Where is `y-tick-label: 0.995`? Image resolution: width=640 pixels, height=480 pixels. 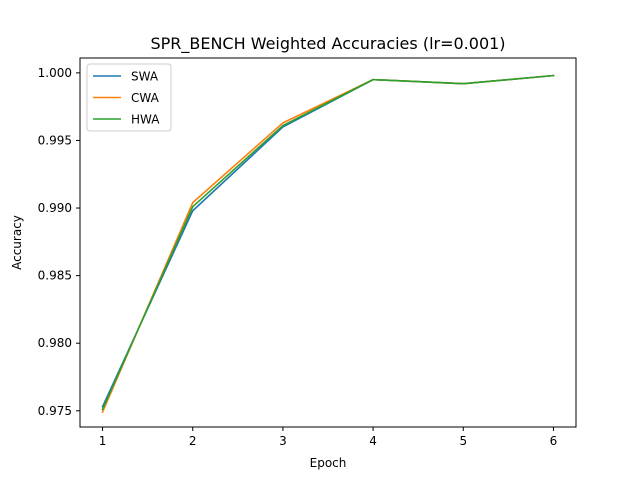 y-tick-label: 0.995 is located at coordinates (55, 140).